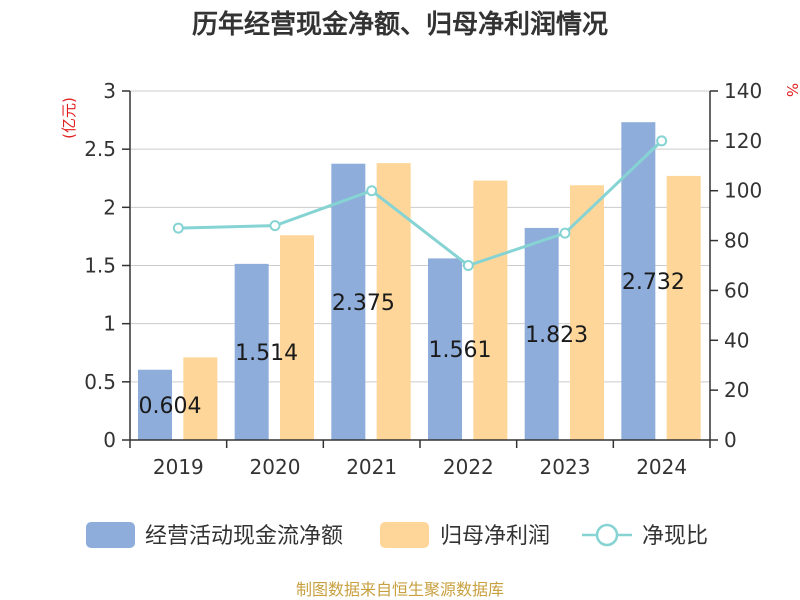 This screenshot has width=800, height=600. What do you see at coordinates (109, 440) in the screenshot?
I see `left-tick-label-0: 0` at bounding box center [109, 440].